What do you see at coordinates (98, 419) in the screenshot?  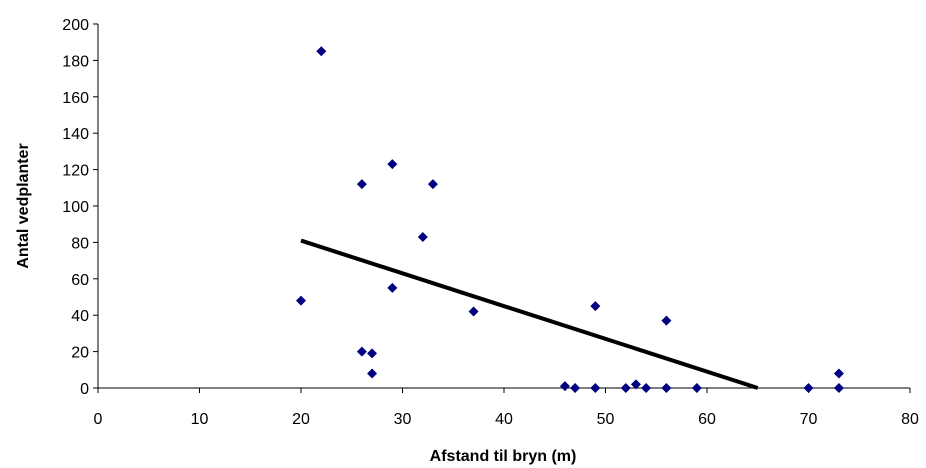 I see `x-tick-label: 0` at bounding box center [98, 419].